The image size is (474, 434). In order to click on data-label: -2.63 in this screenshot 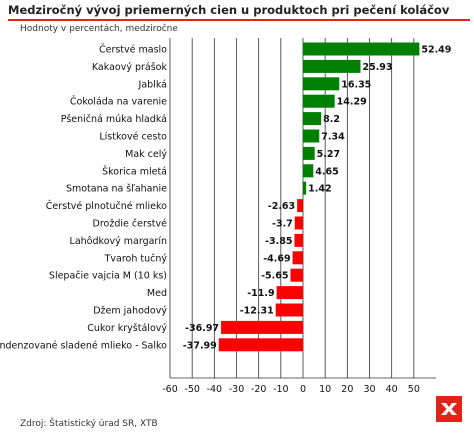, I will do `click(281, 206)`.